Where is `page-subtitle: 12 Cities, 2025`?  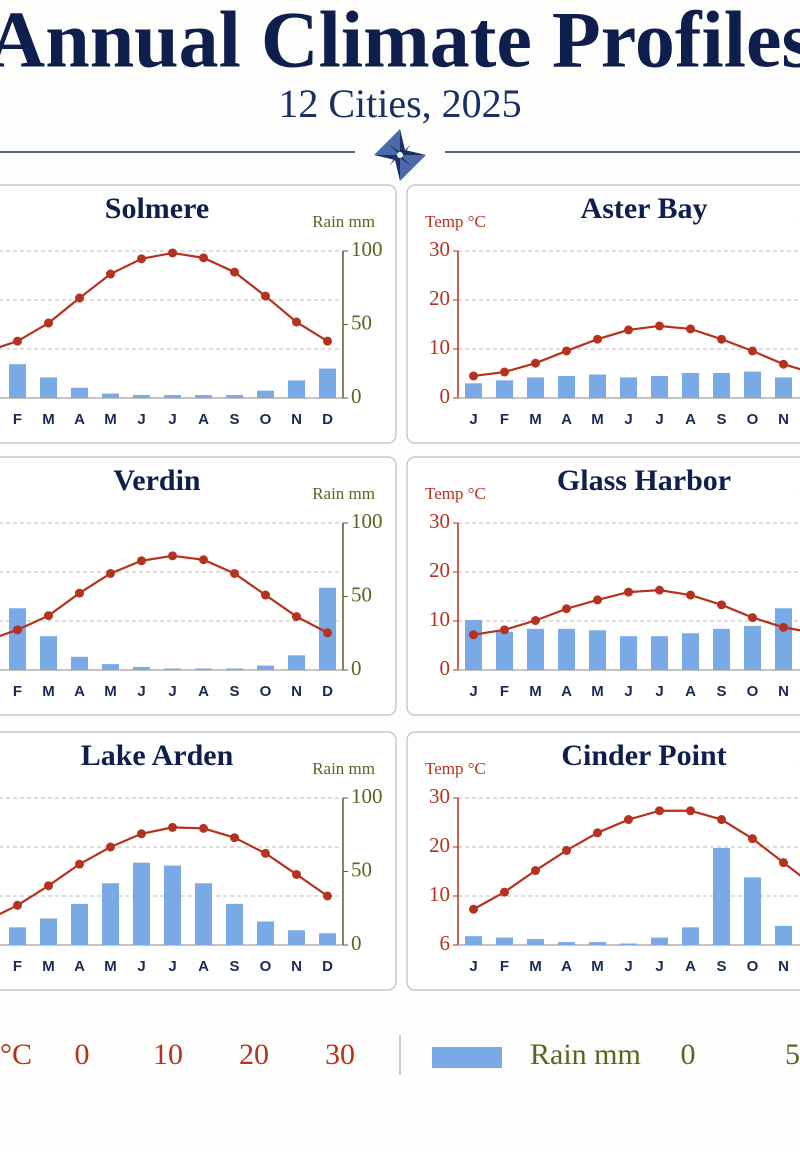
page-subtitle: 12 Cities, 2025 is located at coordinates (399, 103).